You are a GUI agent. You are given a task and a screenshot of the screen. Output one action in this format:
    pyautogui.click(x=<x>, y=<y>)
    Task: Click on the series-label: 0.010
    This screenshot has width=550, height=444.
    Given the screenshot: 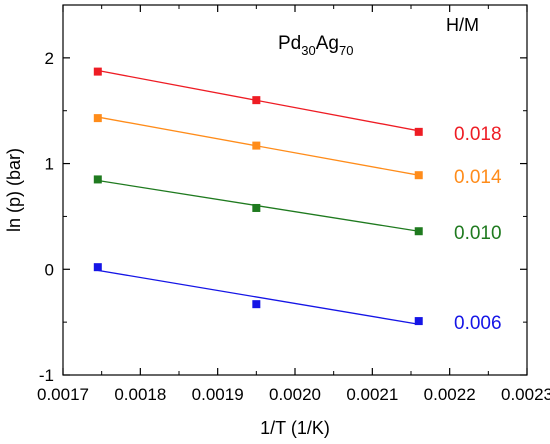 What is the action you would take?
    pyautogui.click(x=478, y=233)
    